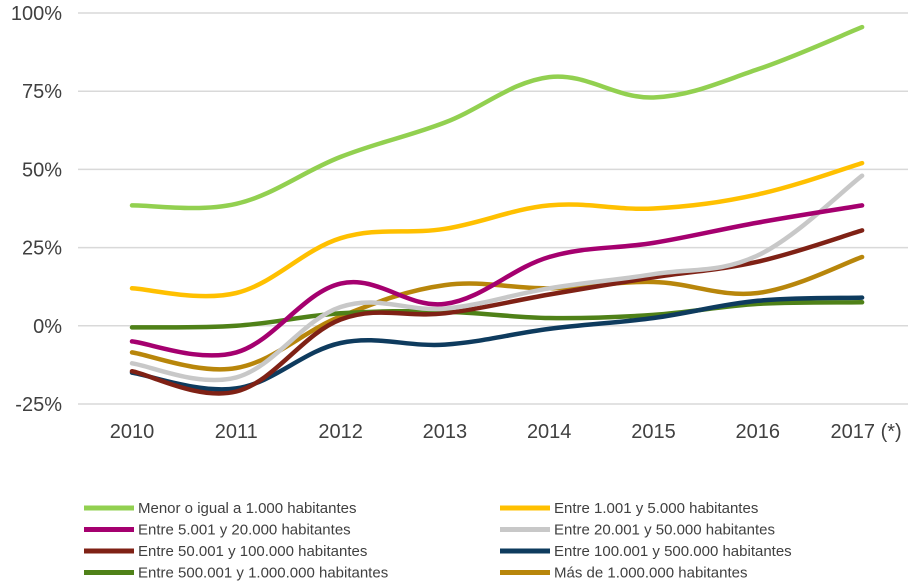 The image size is (921, 584). I want to click on legend-label: Menor o igual a 1.000 habitantes, so click(247, 508).